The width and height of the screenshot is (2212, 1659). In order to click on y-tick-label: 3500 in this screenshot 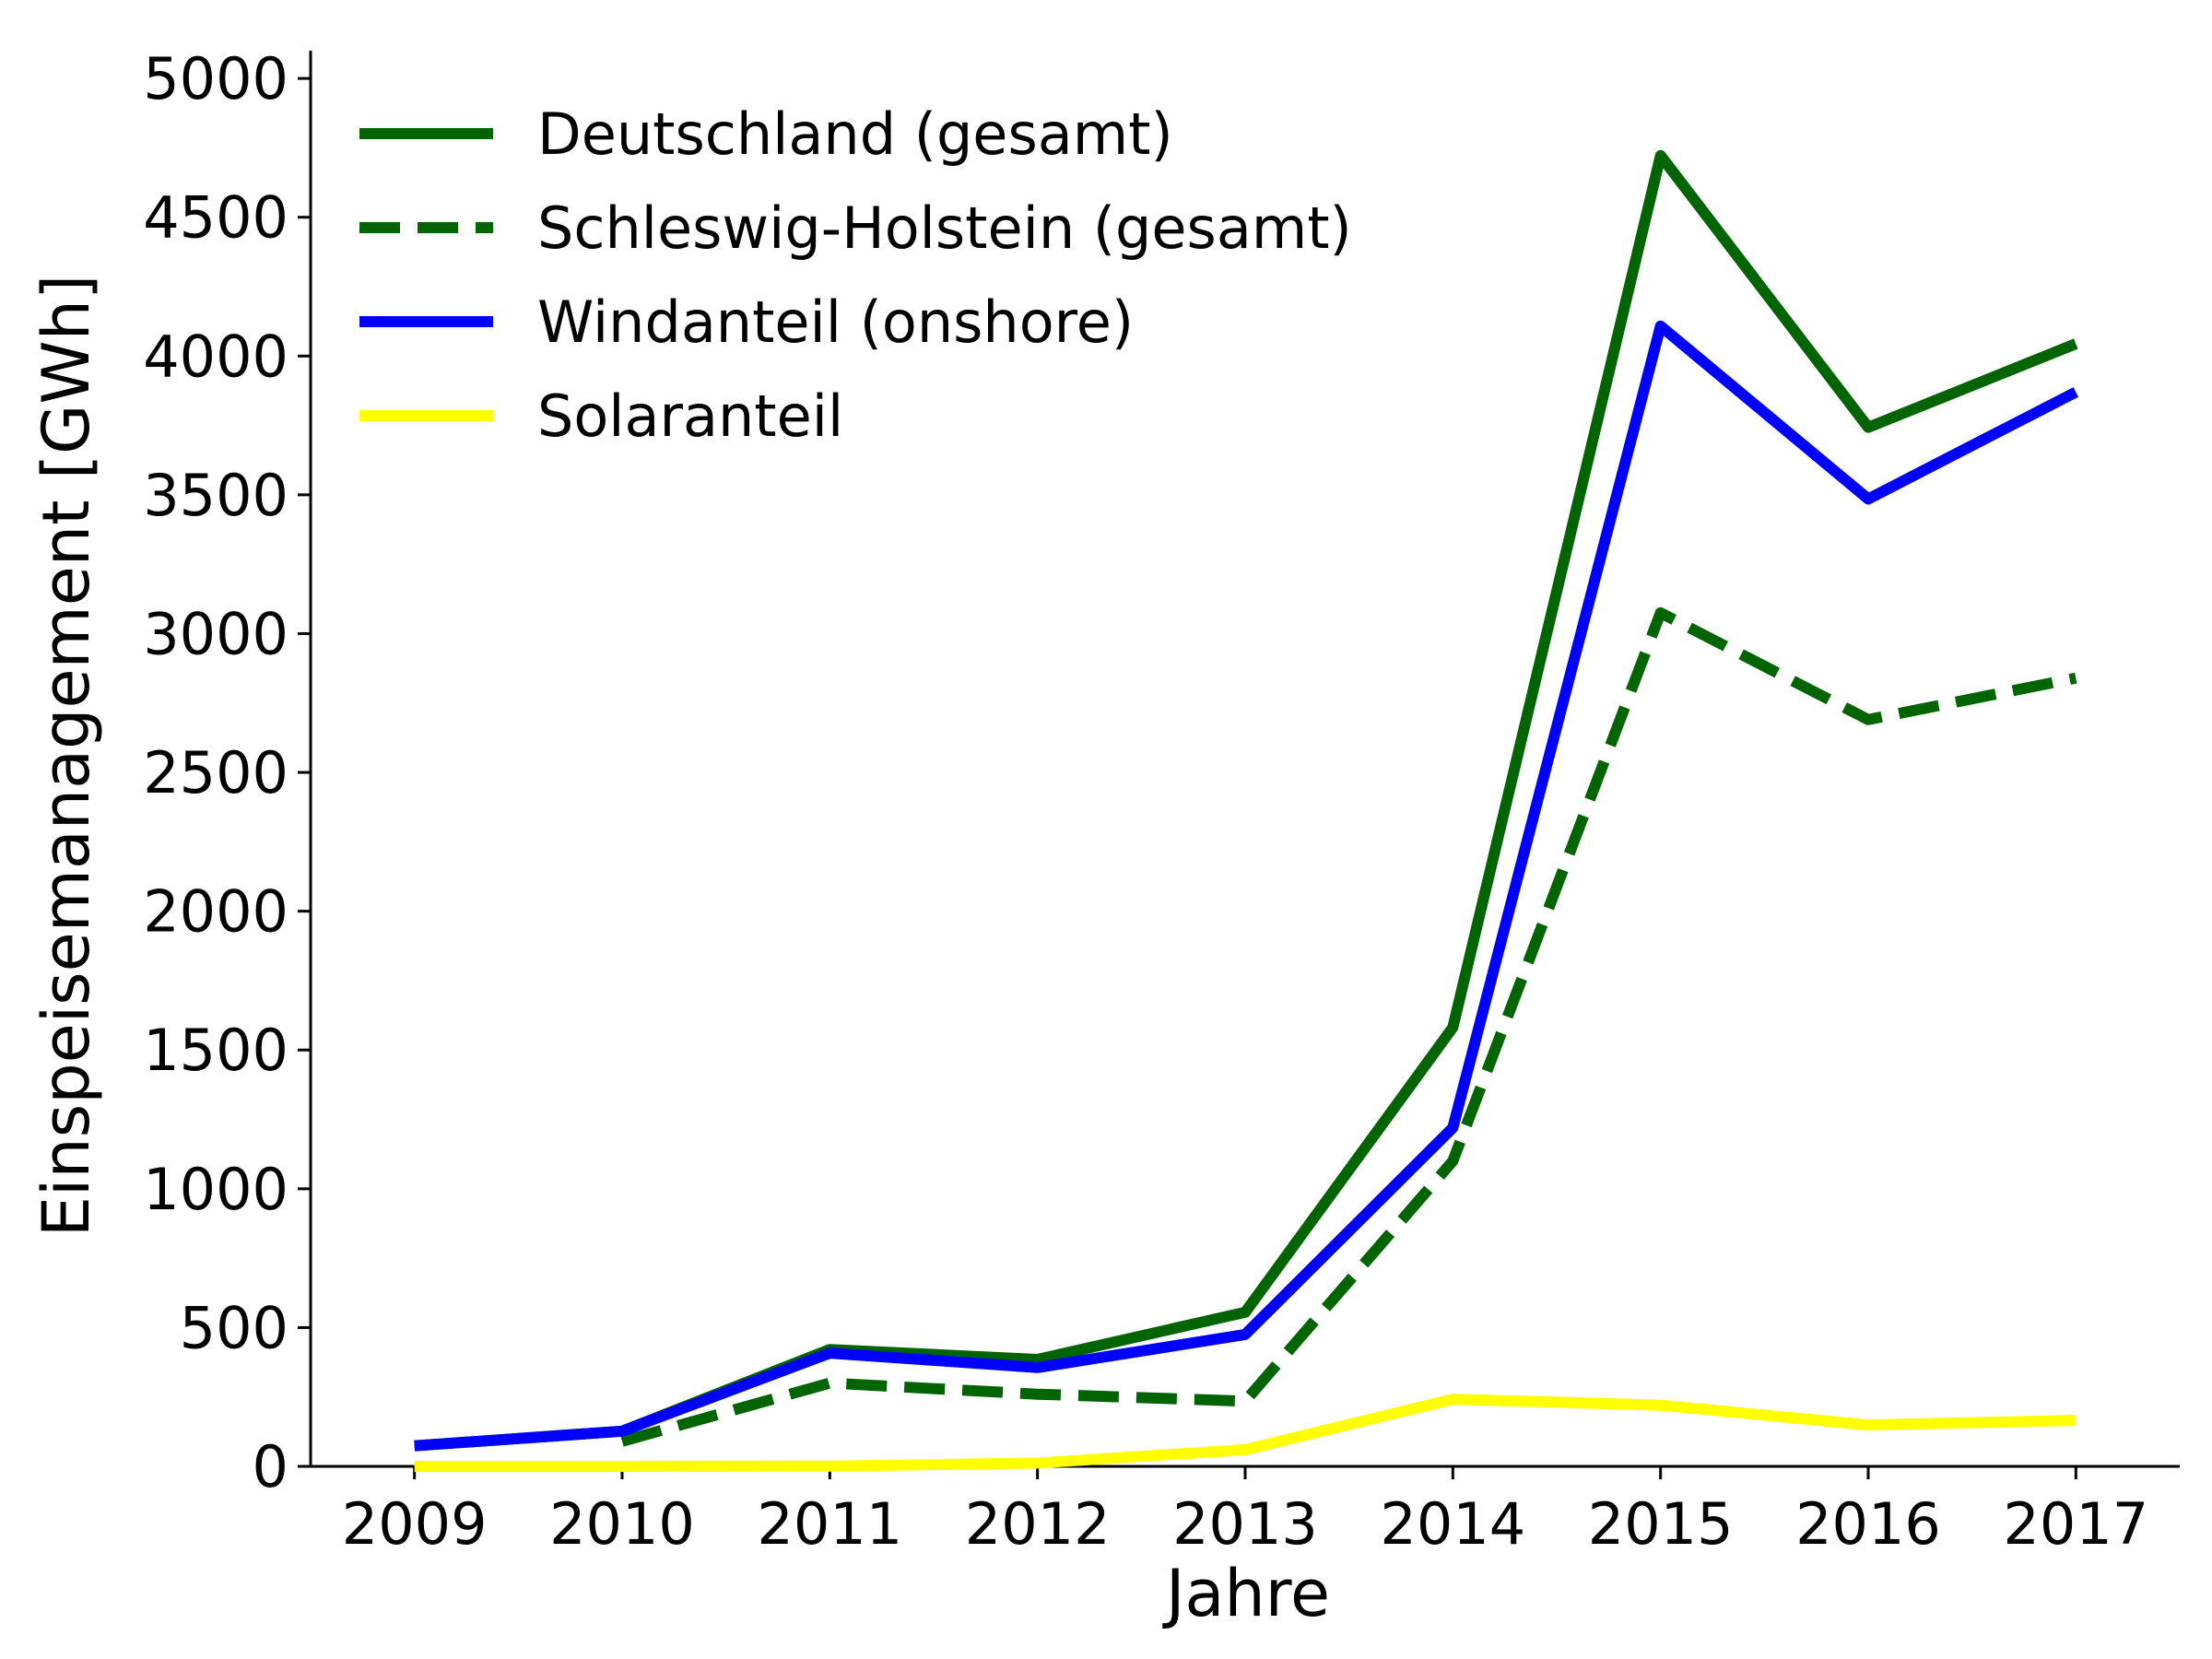, I will do `click(215, 495)`.